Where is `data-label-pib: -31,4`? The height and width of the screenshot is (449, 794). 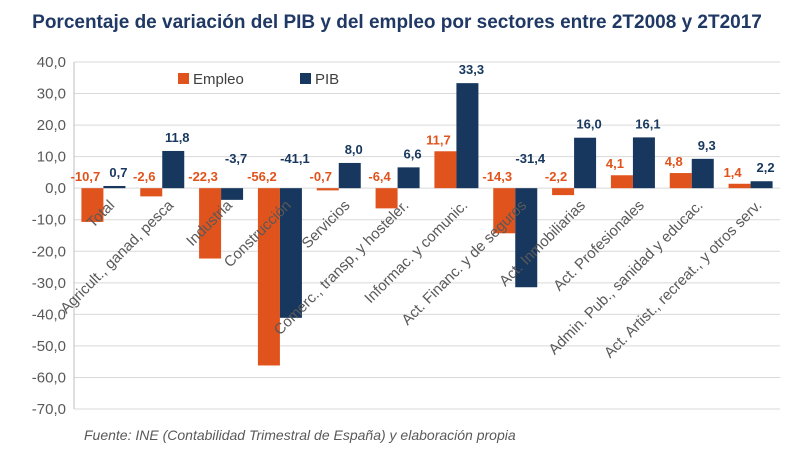
data-label-pib: -31,4 is located at coordinates (530, 158).